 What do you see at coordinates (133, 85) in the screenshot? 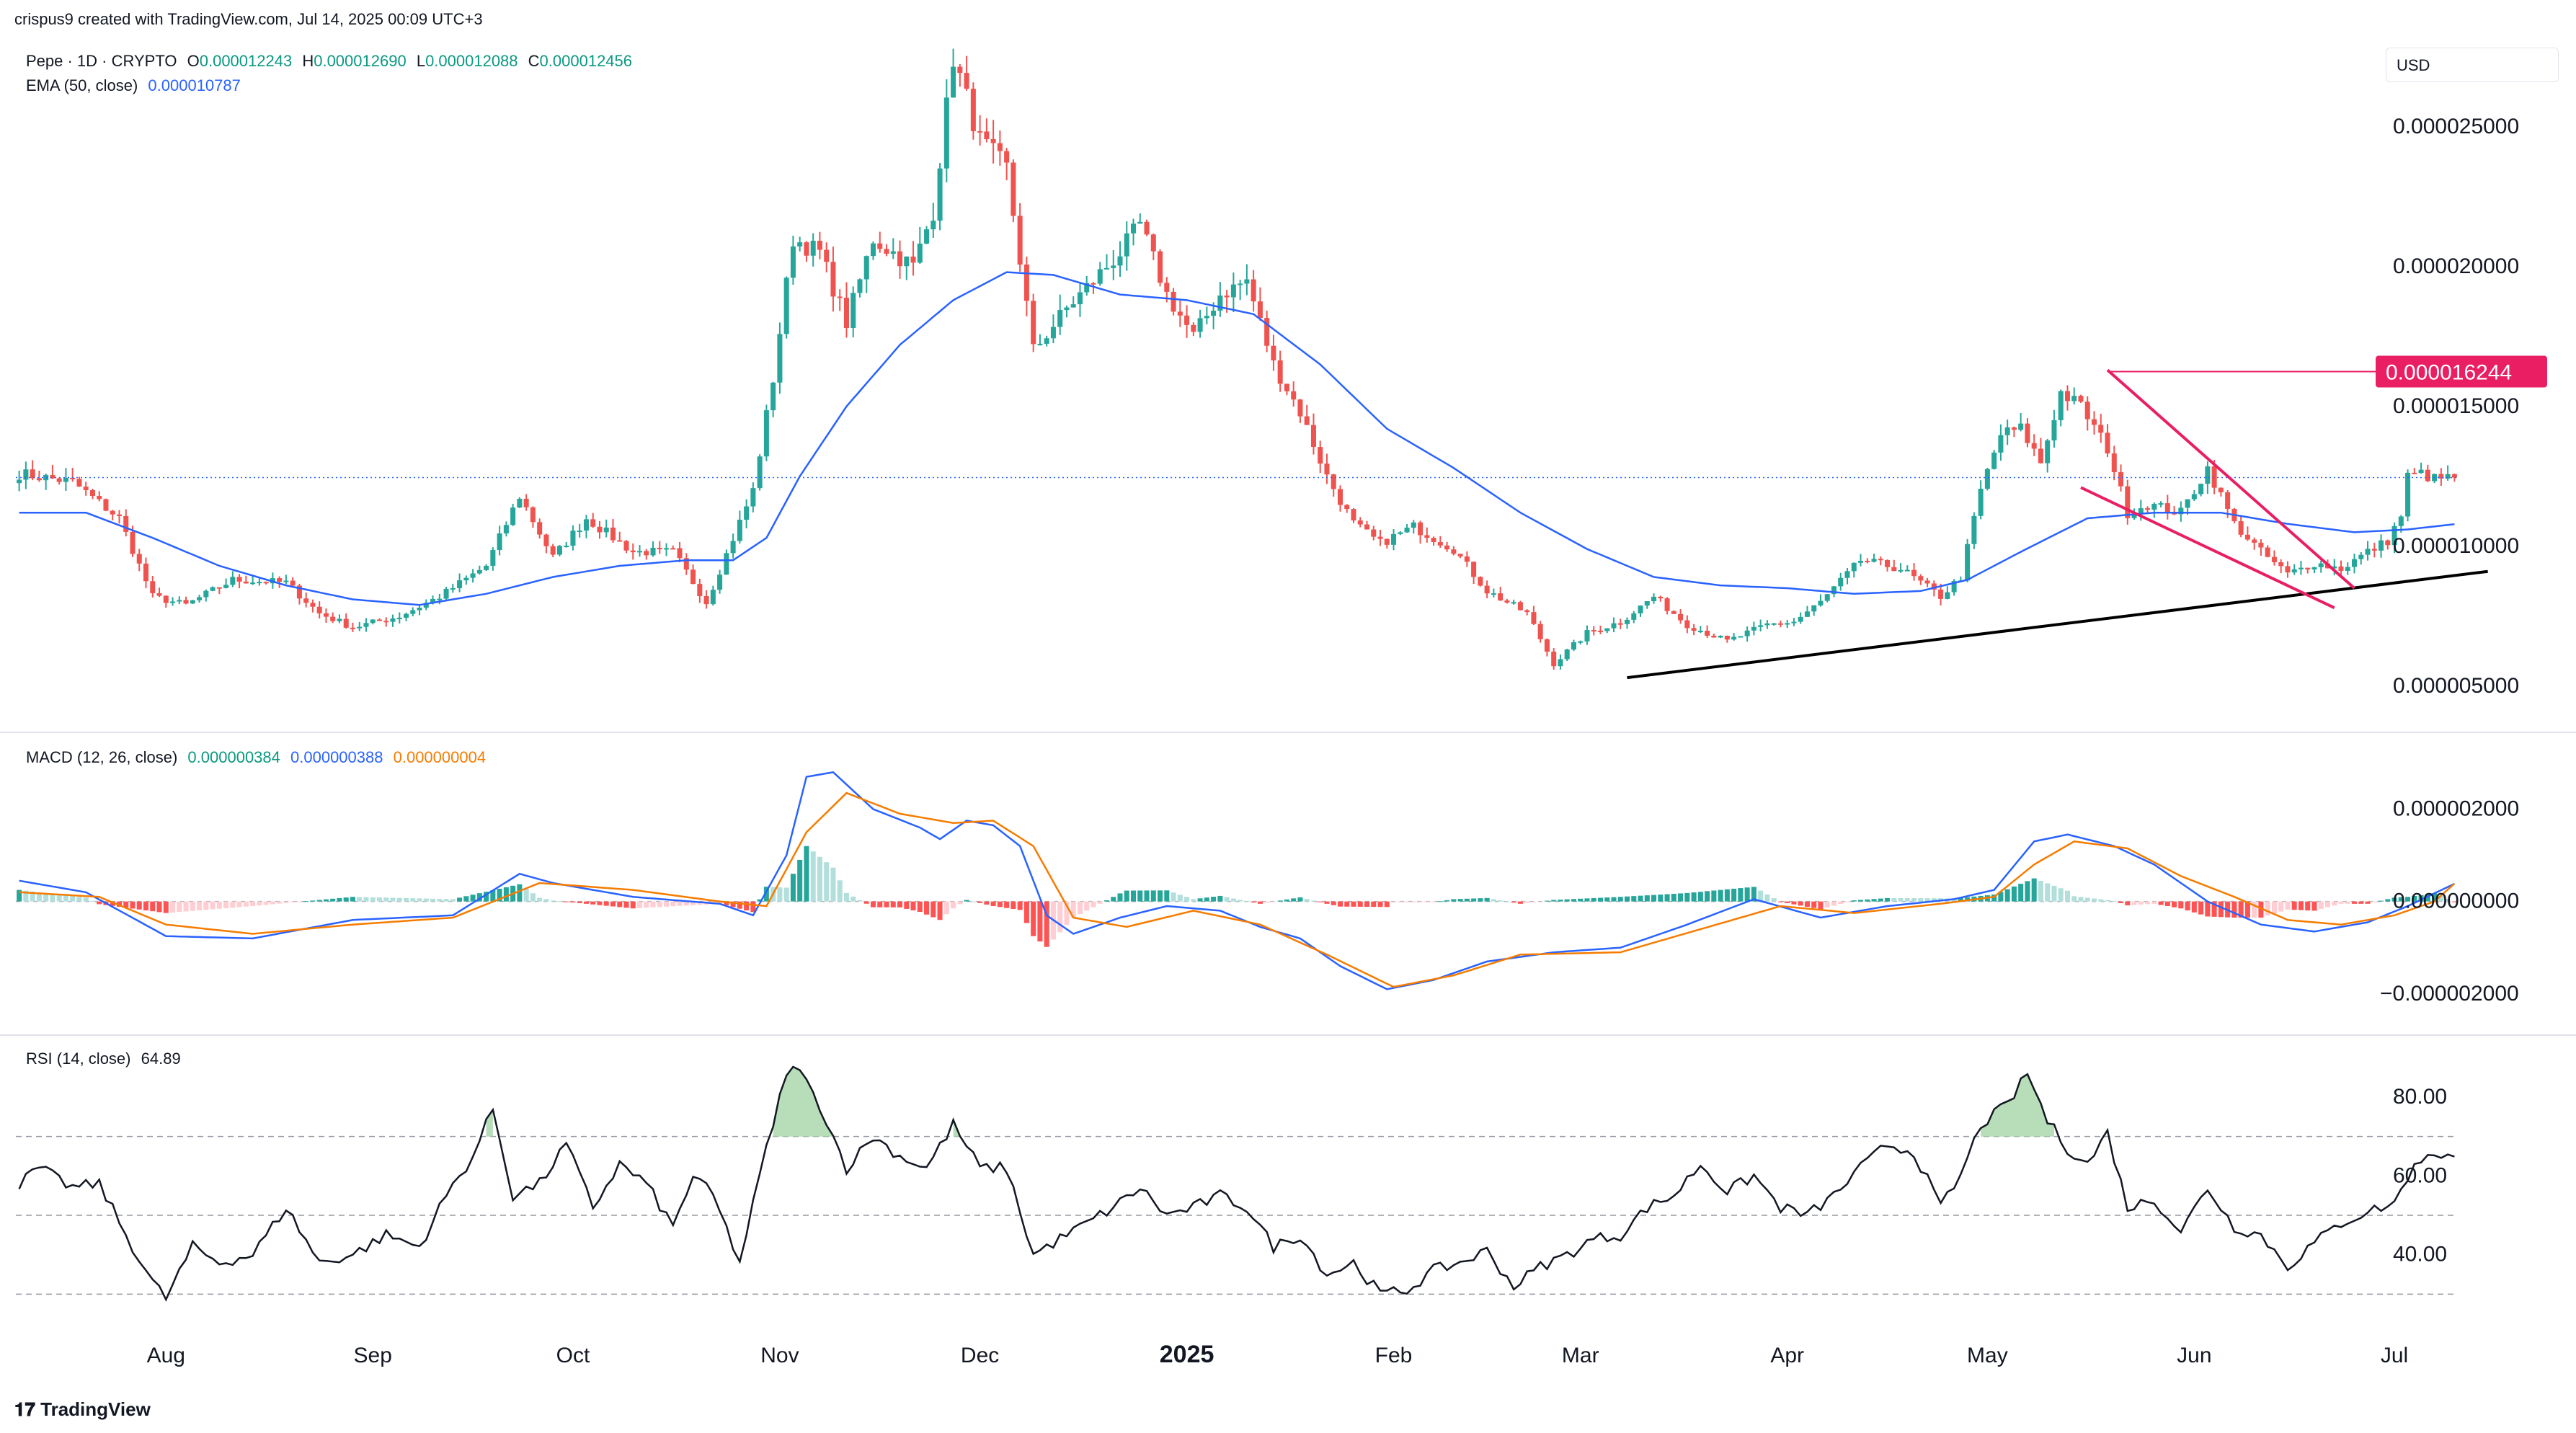
I see `ema-legend: EMA (50, close) 0.000010787` at bounding box center [133, 85].